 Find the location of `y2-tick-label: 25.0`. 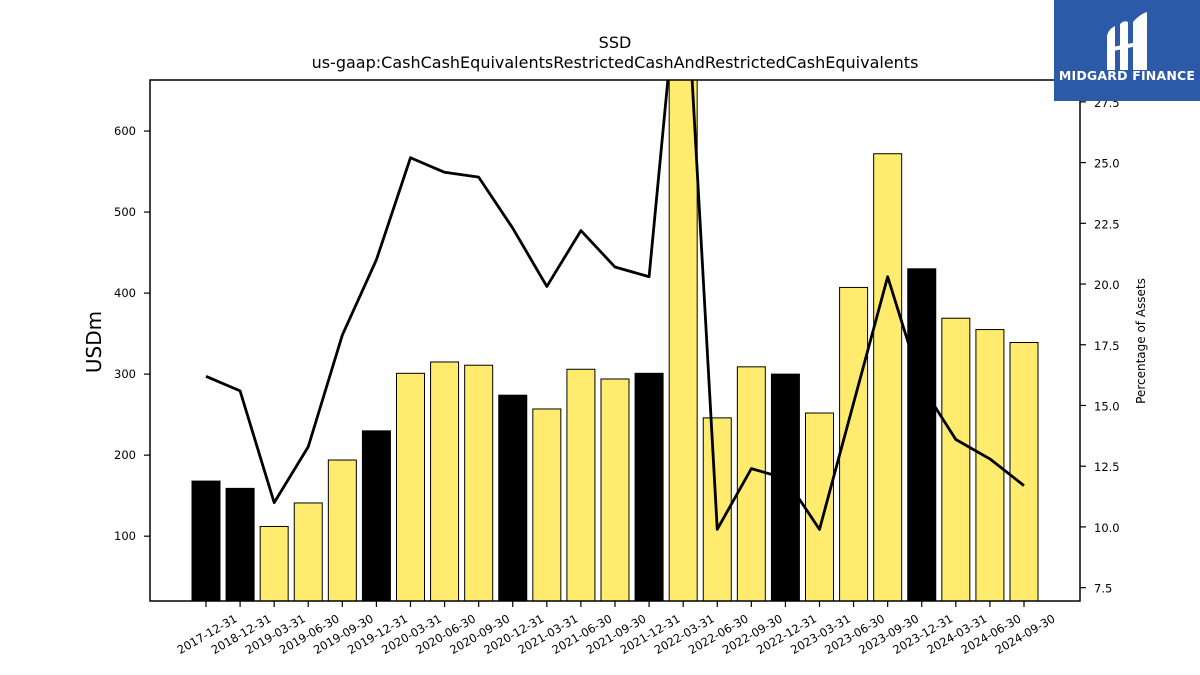

y2-tick-label: 25.0 is located at coordinates (1107, 164).